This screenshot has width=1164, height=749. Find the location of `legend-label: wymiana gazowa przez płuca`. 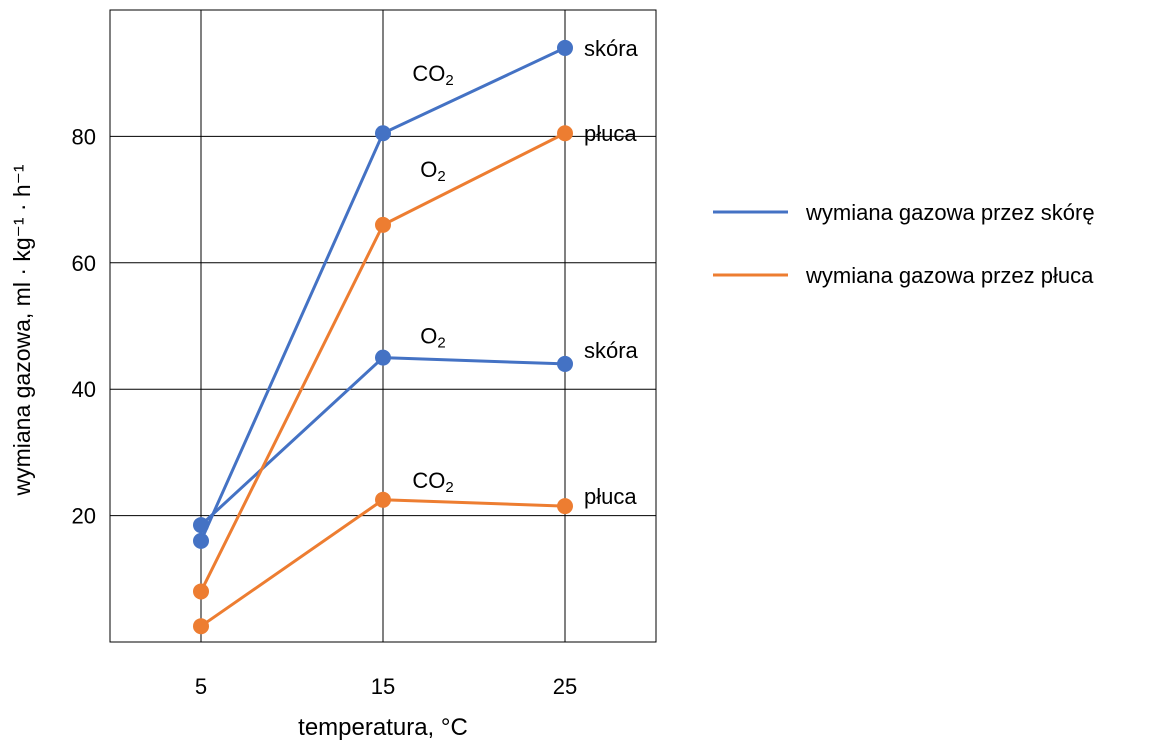

legend-label: wymiana gazowa przez płuca is located at coordinates (949, 275).